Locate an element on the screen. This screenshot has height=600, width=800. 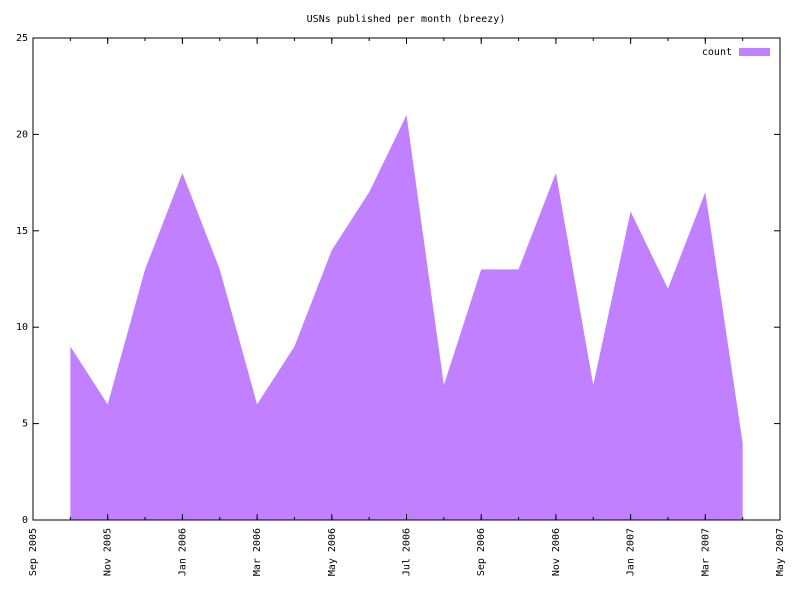
chart-title: USNs published per month (breezy) is located at coordinates (406, 19).